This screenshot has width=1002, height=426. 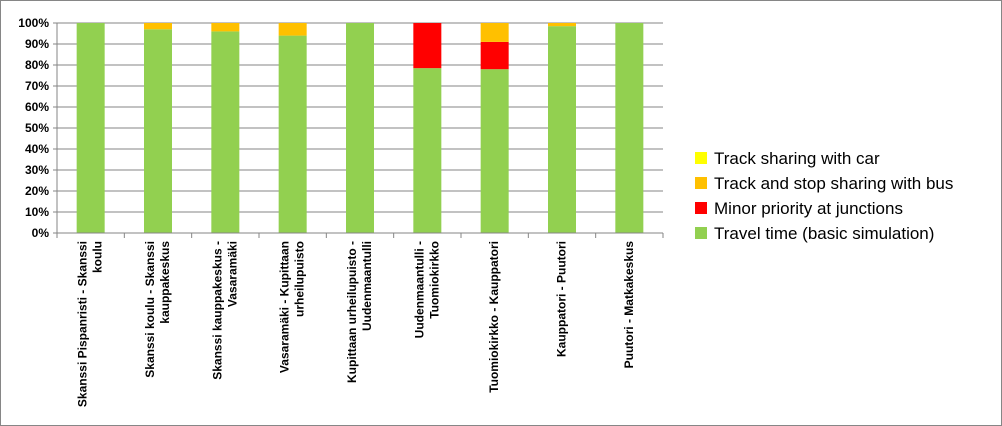 What do you see at coordinates (494, 317) in the screenshot?
I see `x-tick-label: Tuomiokirkko - Kauppatori` at bounding box center [494, 317].